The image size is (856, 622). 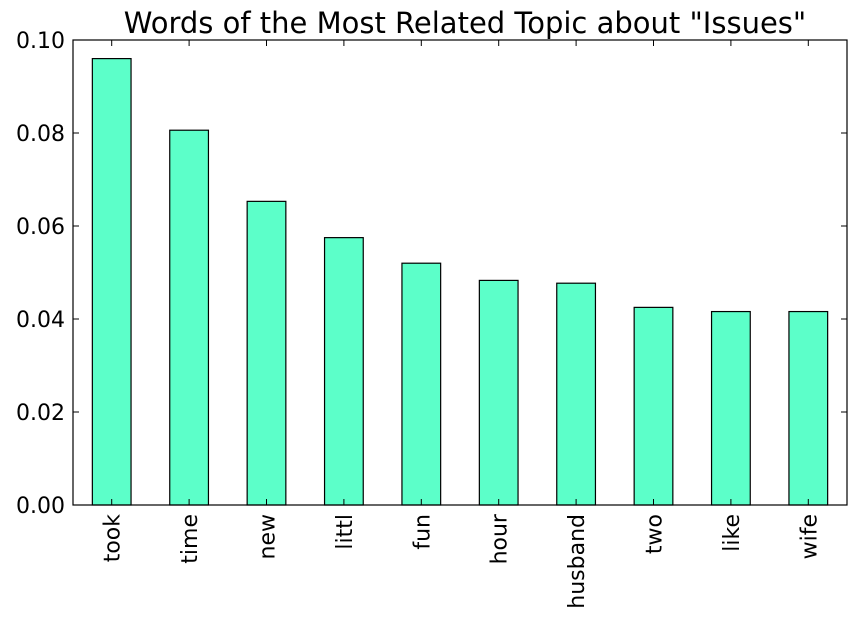 What do you see at coordinates (498, 392) in the screenshot?
I see `bar-hour` at bounding box center [498, 392].